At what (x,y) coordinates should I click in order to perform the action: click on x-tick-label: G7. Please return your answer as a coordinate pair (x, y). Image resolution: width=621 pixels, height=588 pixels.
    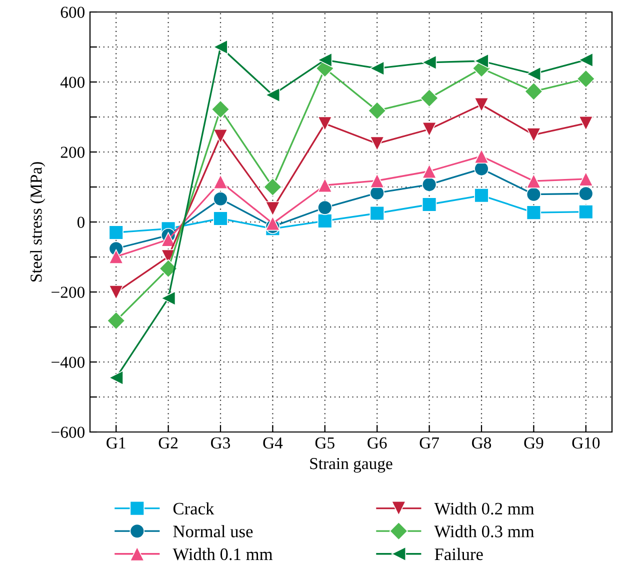
    Looking at the image, I should click on (430, 443).